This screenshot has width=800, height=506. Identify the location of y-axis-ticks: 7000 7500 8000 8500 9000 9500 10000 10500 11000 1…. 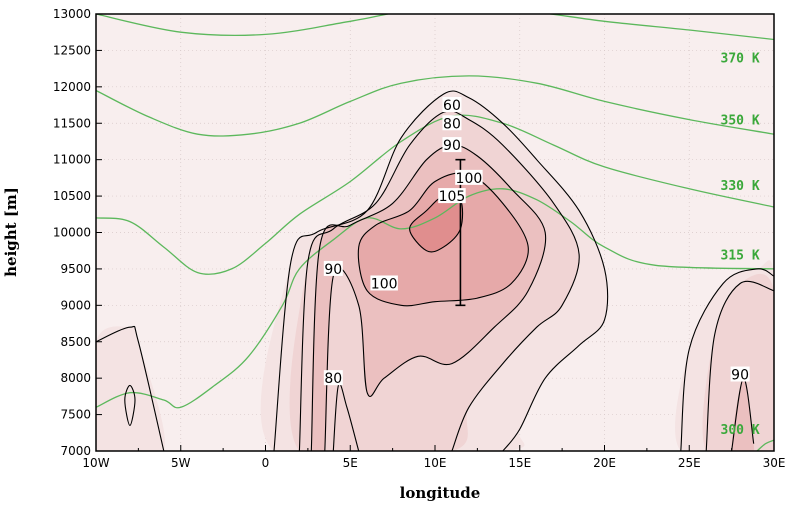
(77, 232).